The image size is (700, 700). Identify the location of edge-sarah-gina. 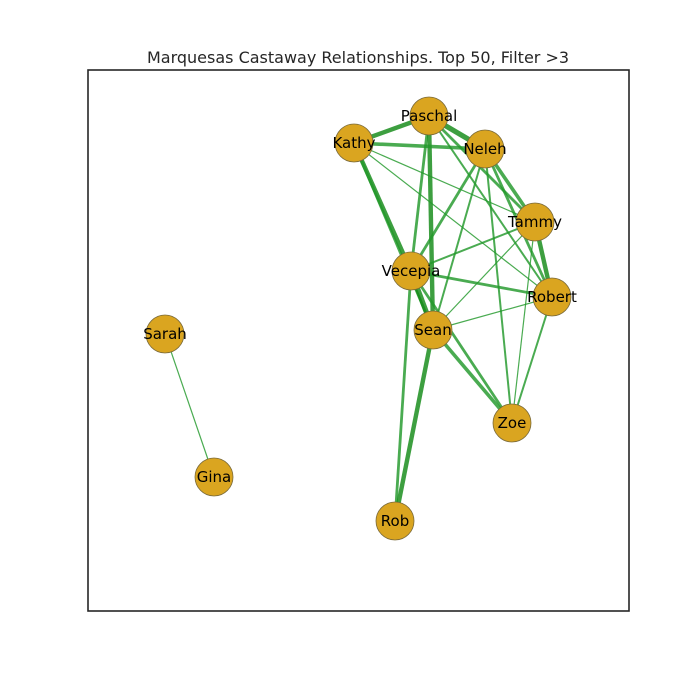
(189, 405).